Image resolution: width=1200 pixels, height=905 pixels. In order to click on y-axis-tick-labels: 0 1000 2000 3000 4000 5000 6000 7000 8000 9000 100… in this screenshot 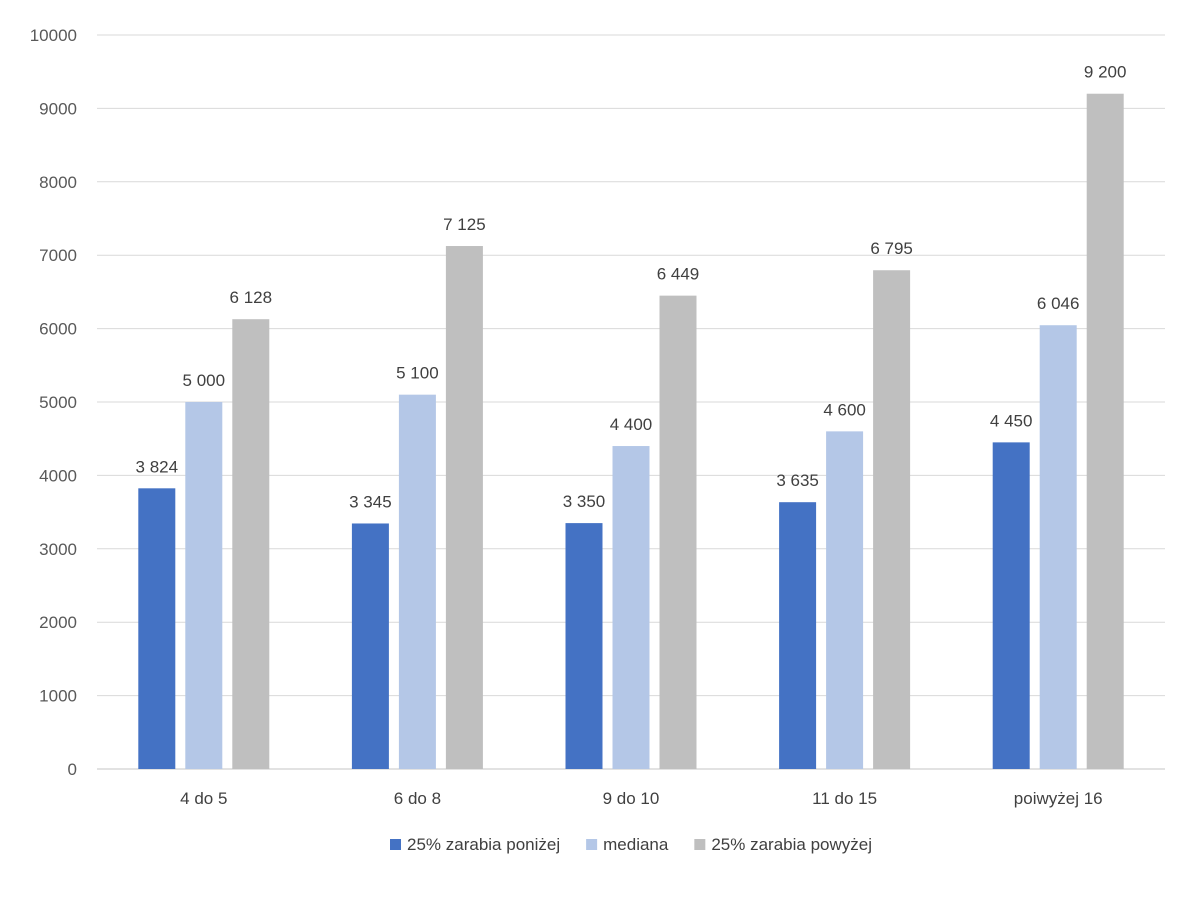, I will do `click(53, 402)`.